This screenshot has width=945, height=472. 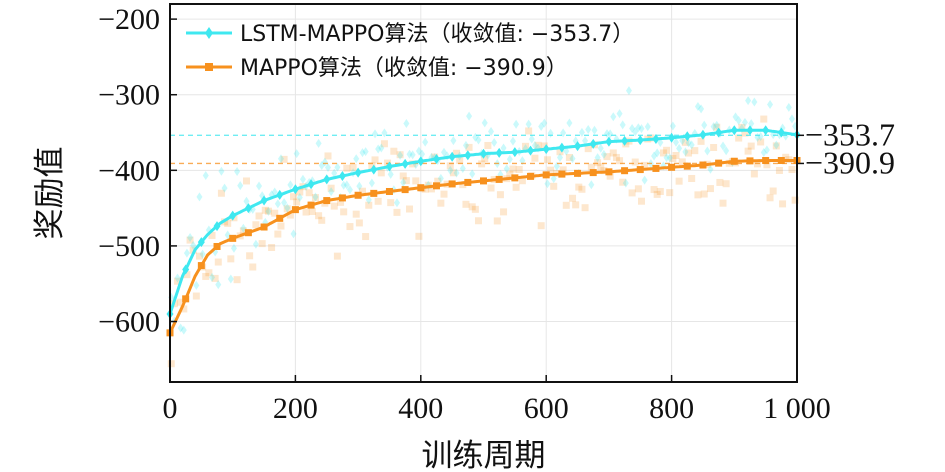 I want to click on x-tick-label: 800, so click(x=671, y=408).